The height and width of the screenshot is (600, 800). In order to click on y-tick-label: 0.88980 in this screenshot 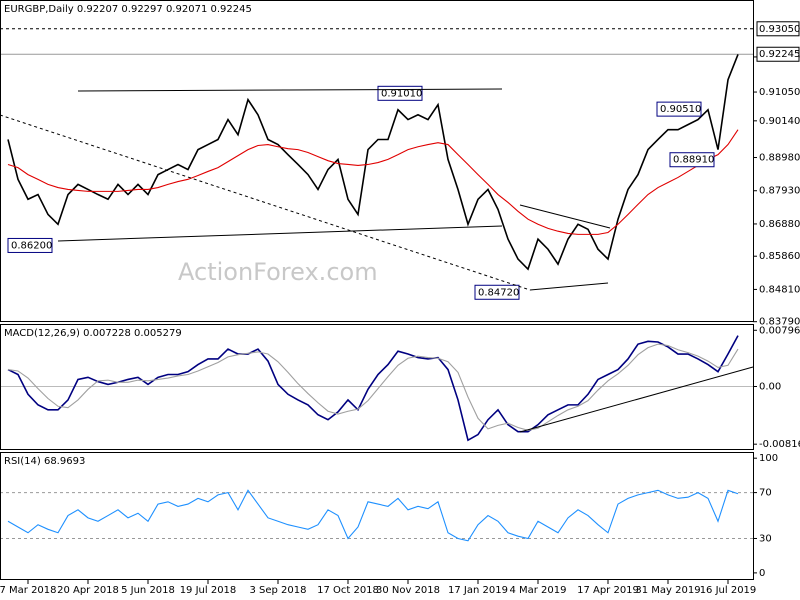, I will do `click(779, 158)`.